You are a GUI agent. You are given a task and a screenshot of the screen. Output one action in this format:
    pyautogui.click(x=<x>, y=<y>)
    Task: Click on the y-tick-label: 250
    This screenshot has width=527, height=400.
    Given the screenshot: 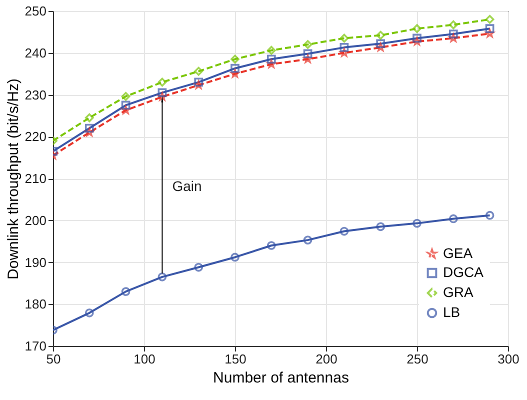 What is the action you would take?
    pyautogui.click(x=35, y=11)
    